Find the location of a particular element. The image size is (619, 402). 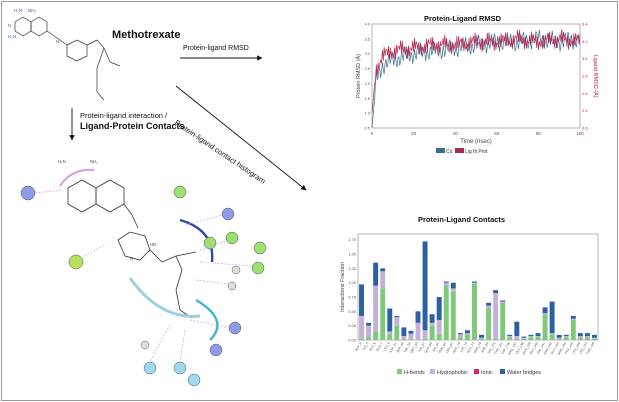

rmsd-legend-label-1: Cα is located at coordinates (449, 152).